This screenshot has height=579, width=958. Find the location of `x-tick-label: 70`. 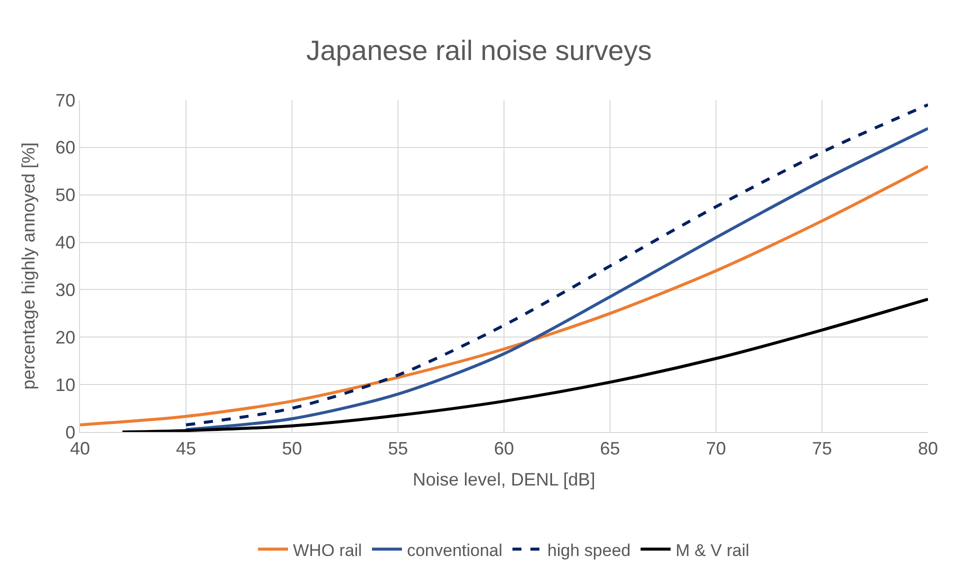

x-tick-label: 70 is located at coordinates (716, 448).